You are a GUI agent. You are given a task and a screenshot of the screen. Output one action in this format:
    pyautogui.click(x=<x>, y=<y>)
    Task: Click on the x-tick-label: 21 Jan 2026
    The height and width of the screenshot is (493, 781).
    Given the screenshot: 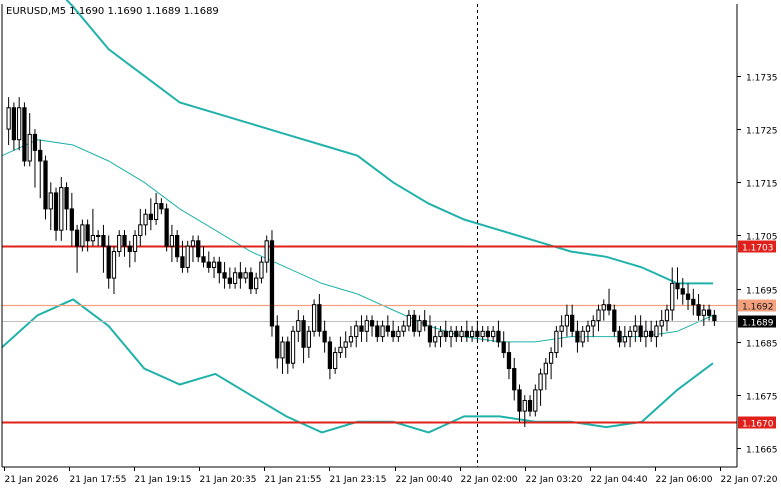 What is the action you would take?
    pyautogui.click(x=32, y=480)
    